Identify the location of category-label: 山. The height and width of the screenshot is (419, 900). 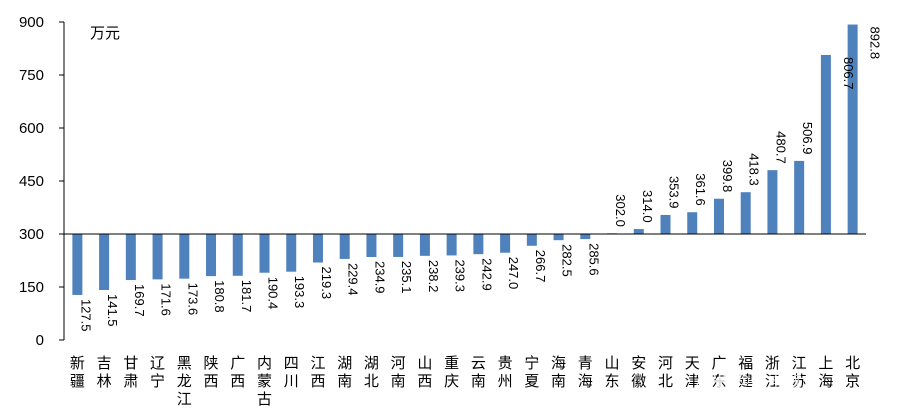
(424, 363).